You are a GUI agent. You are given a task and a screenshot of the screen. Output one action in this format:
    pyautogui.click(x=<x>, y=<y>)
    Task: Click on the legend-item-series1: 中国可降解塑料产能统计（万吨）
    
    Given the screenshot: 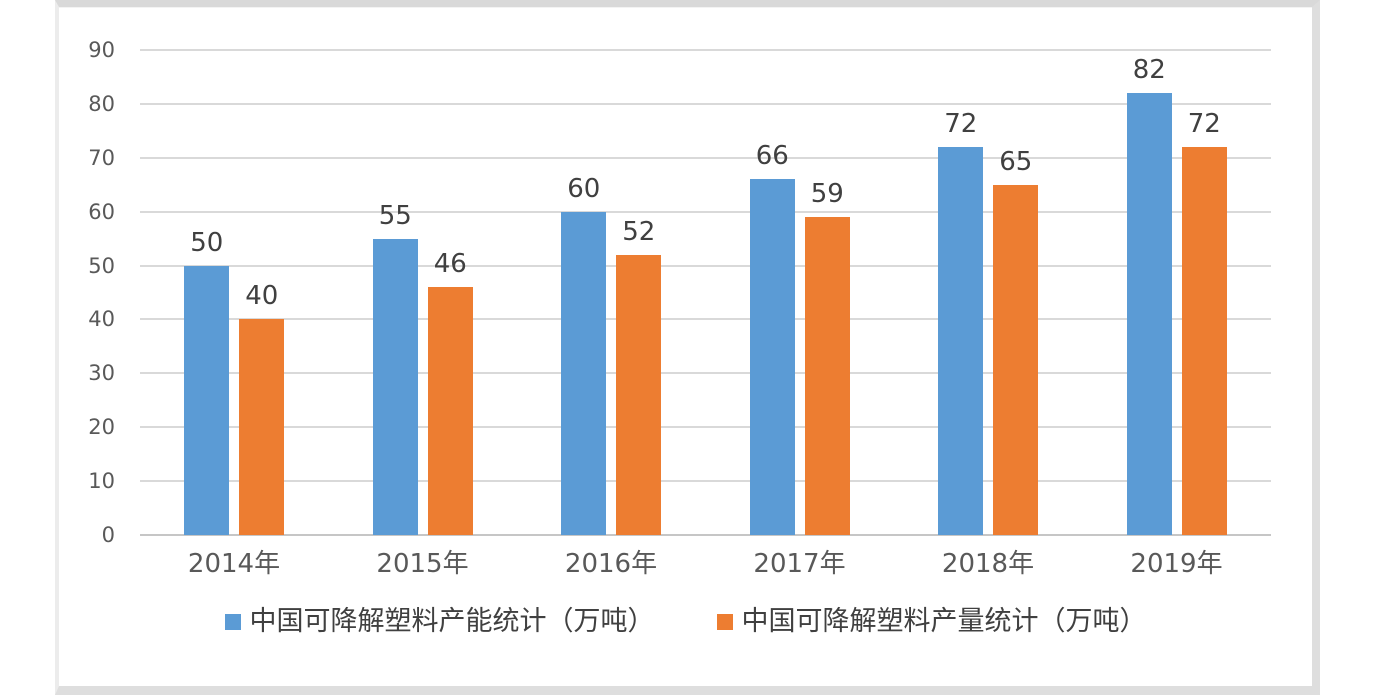 What is the action you would take?
    pyautogui.click(x=439, y=622)
    